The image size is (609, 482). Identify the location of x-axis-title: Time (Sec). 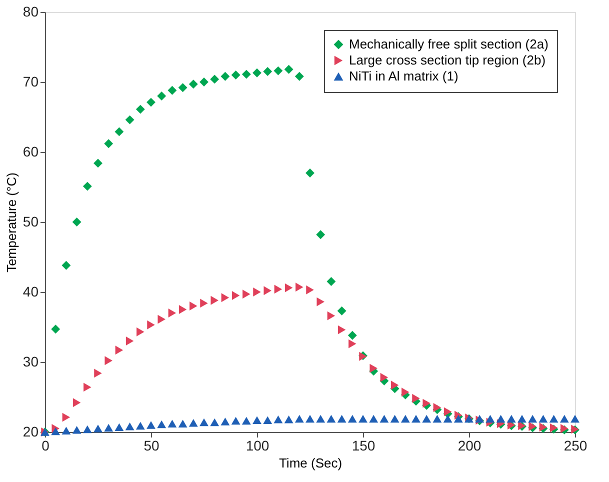
(310, 463).